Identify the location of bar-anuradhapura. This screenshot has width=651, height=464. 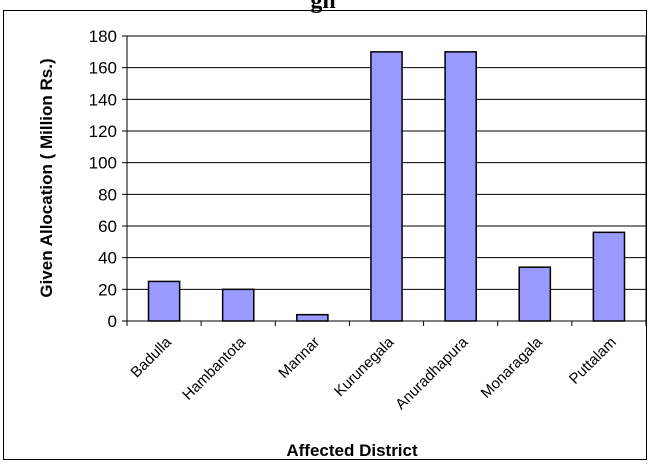
(460, 186).